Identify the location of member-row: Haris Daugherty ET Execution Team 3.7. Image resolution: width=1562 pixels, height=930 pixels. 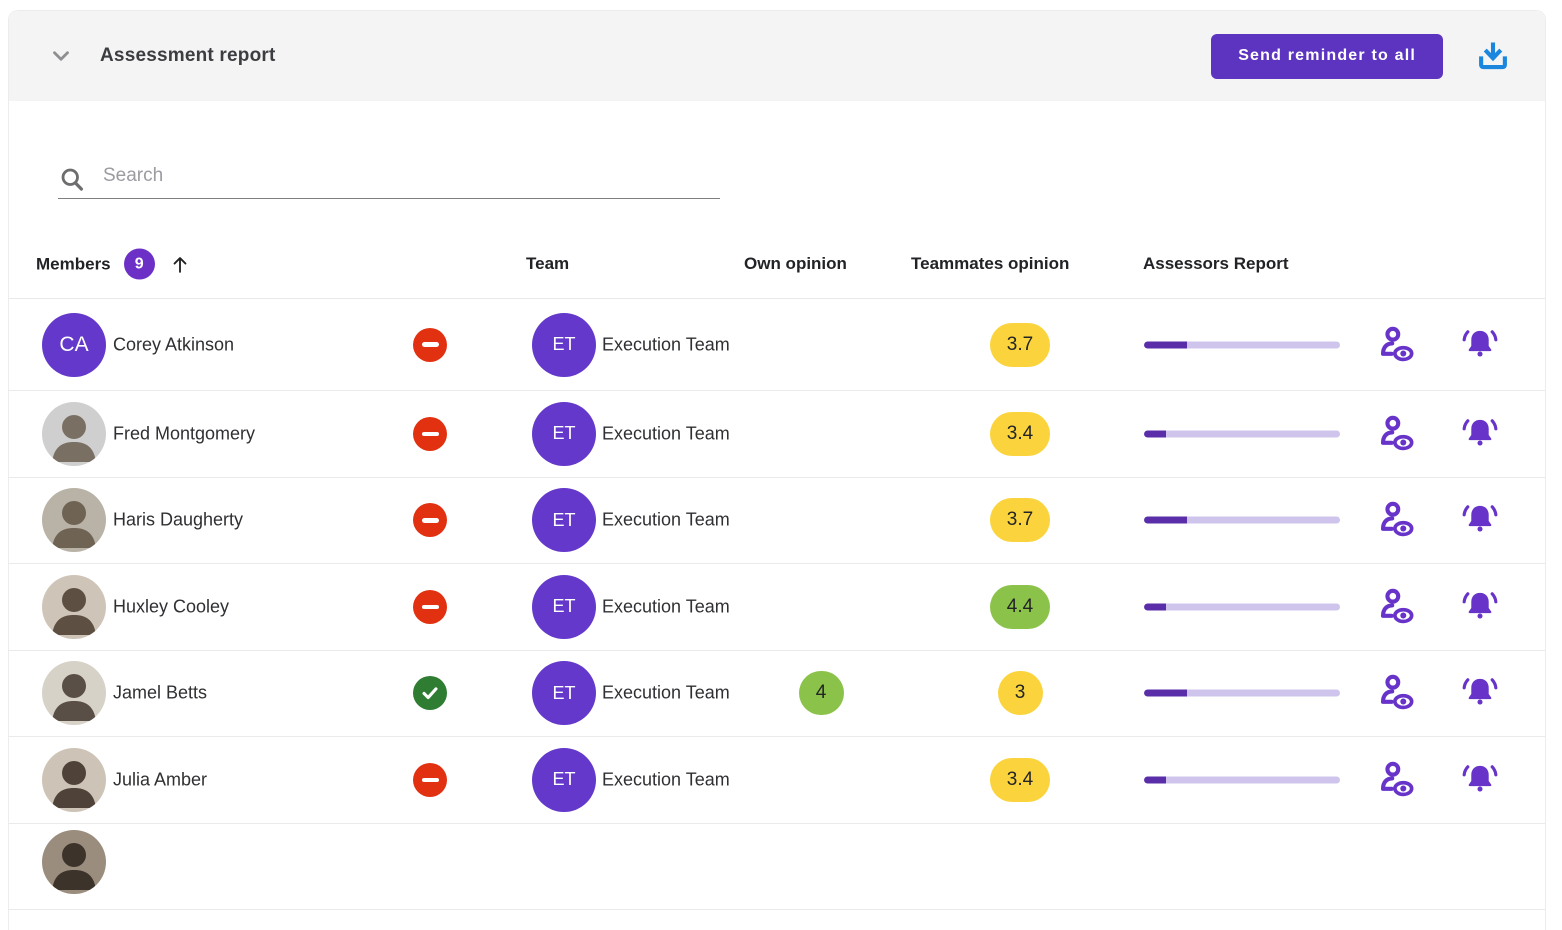
(777, 521).